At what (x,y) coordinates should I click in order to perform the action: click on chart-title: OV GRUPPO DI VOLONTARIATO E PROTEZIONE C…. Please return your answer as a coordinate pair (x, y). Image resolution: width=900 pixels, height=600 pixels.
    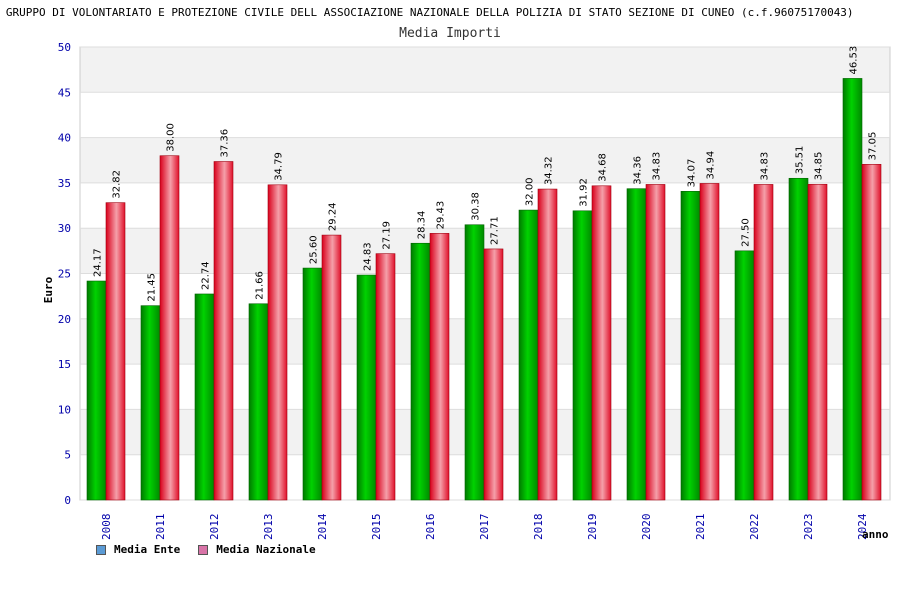
    Looking at the image, I should click on (427, 12).